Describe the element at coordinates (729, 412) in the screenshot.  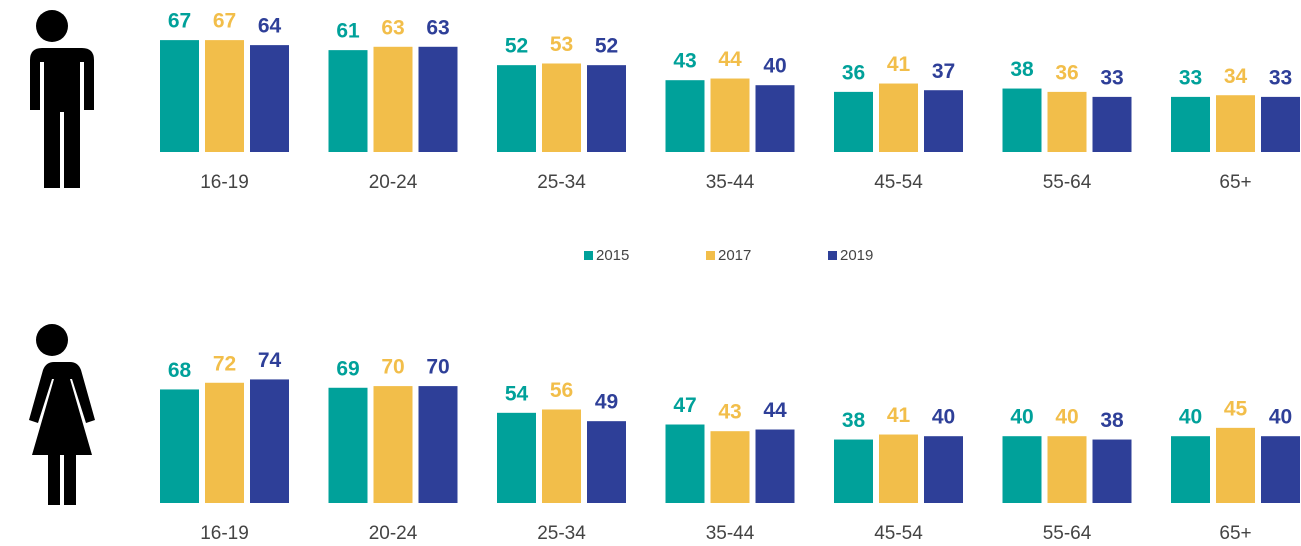
I see `data-label: 43` at that location.